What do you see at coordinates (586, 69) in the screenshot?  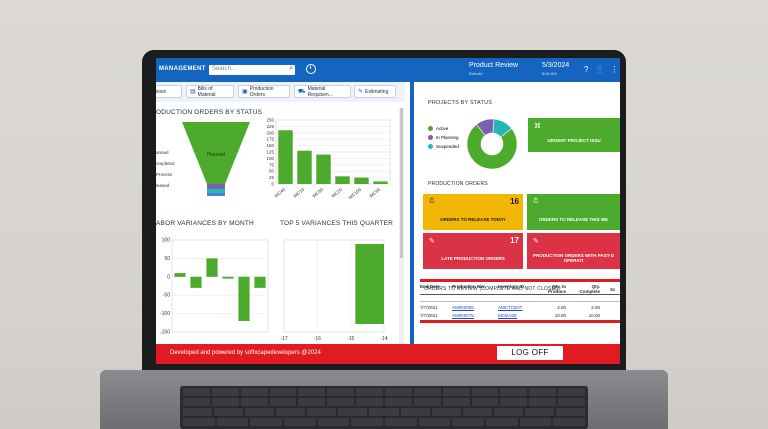 I see `help-icon: ?` at bounding box center [586, 69].